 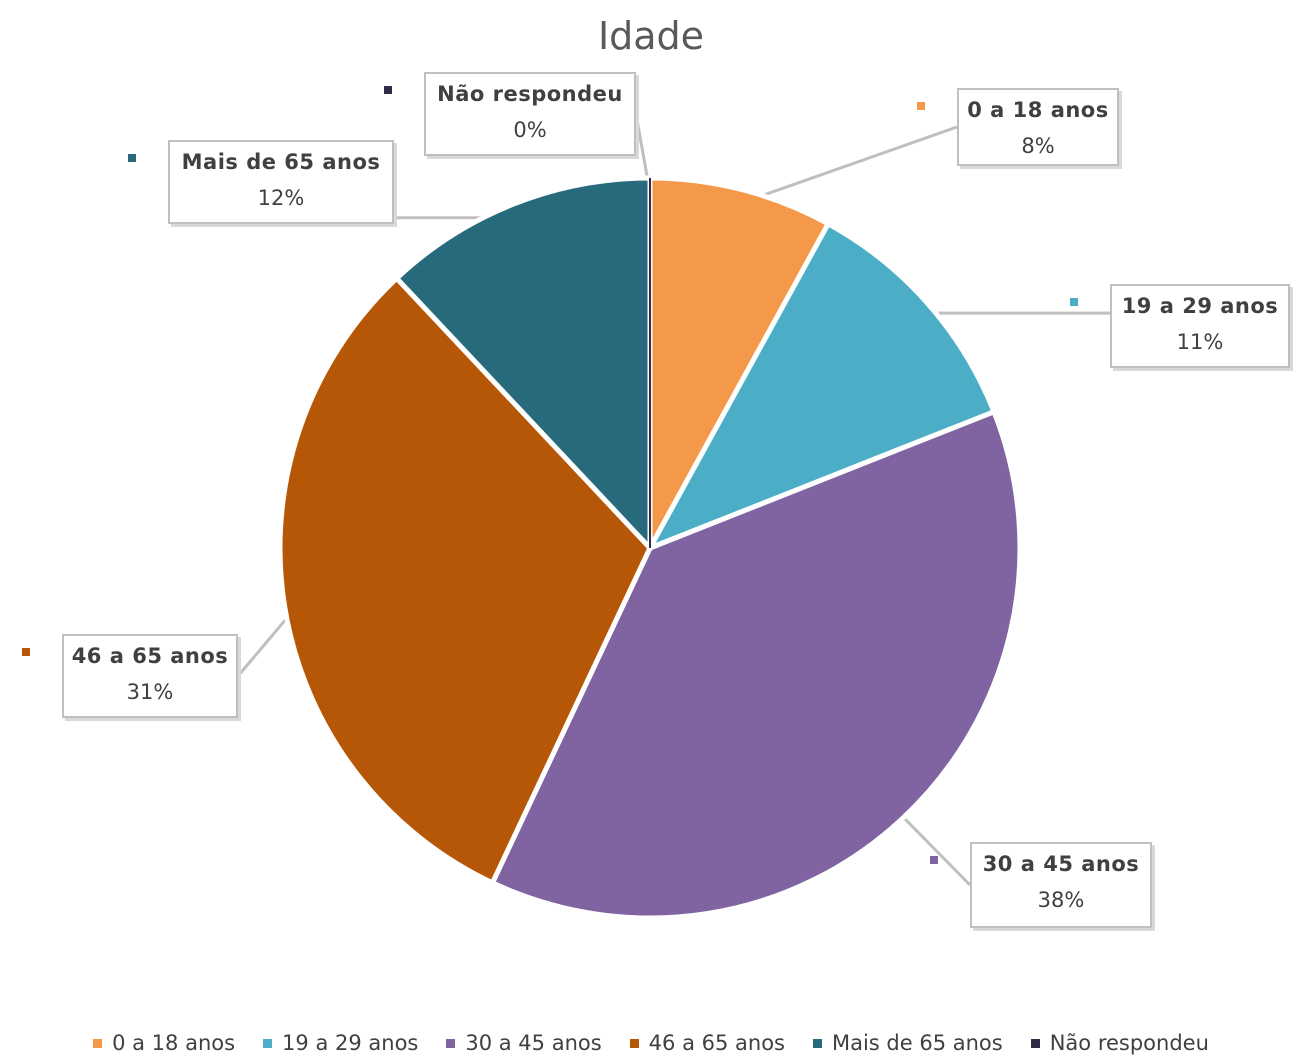 I want to click on legend-item-mais-de-65-anos: Mais de 65 anos, so click(x=907, y=1043).